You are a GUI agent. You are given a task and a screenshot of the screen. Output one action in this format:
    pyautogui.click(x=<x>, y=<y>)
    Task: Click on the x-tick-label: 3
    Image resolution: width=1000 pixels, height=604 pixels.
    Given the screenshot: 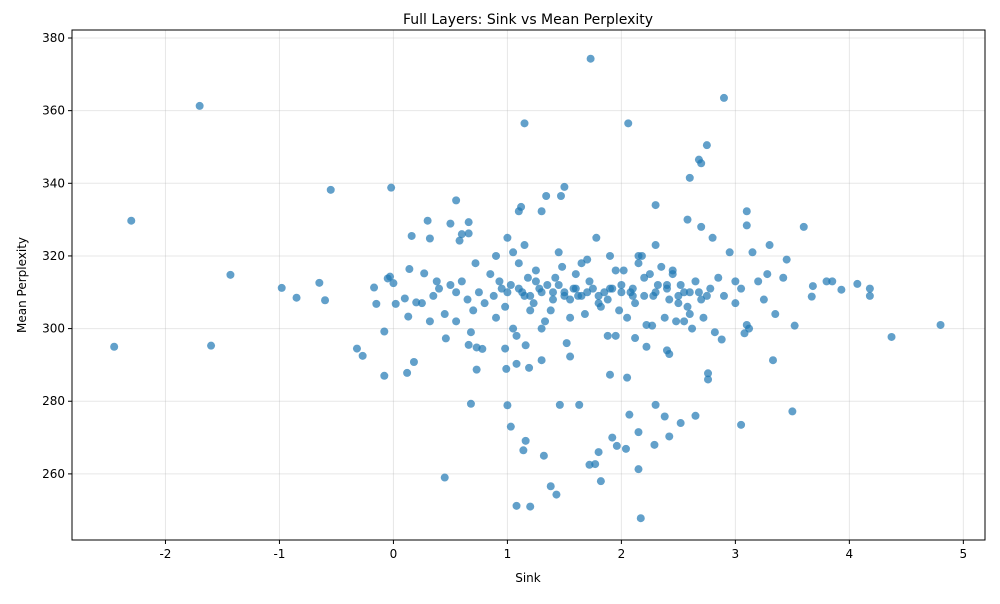 What is the action you would take?
    pyautogui.click(x=736, y=554)
    